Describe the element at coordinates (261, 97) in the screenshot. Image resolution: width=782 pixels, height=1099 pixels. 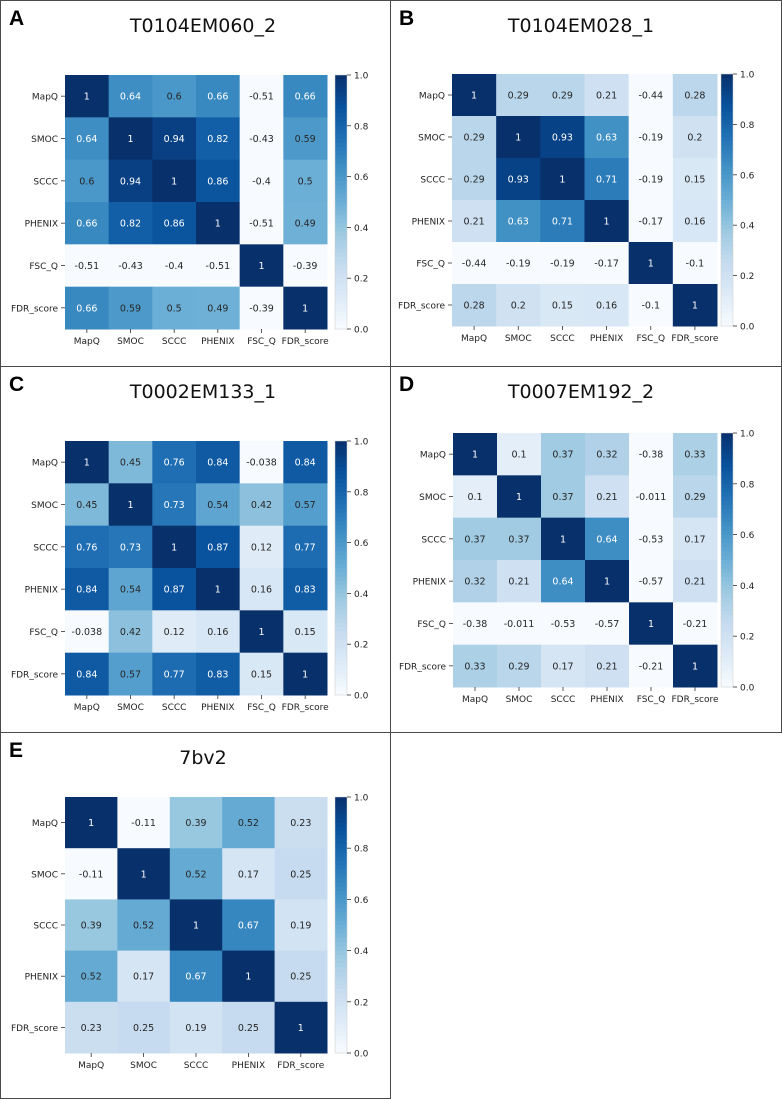
I see `cell-value-label: -0.51` at that location.